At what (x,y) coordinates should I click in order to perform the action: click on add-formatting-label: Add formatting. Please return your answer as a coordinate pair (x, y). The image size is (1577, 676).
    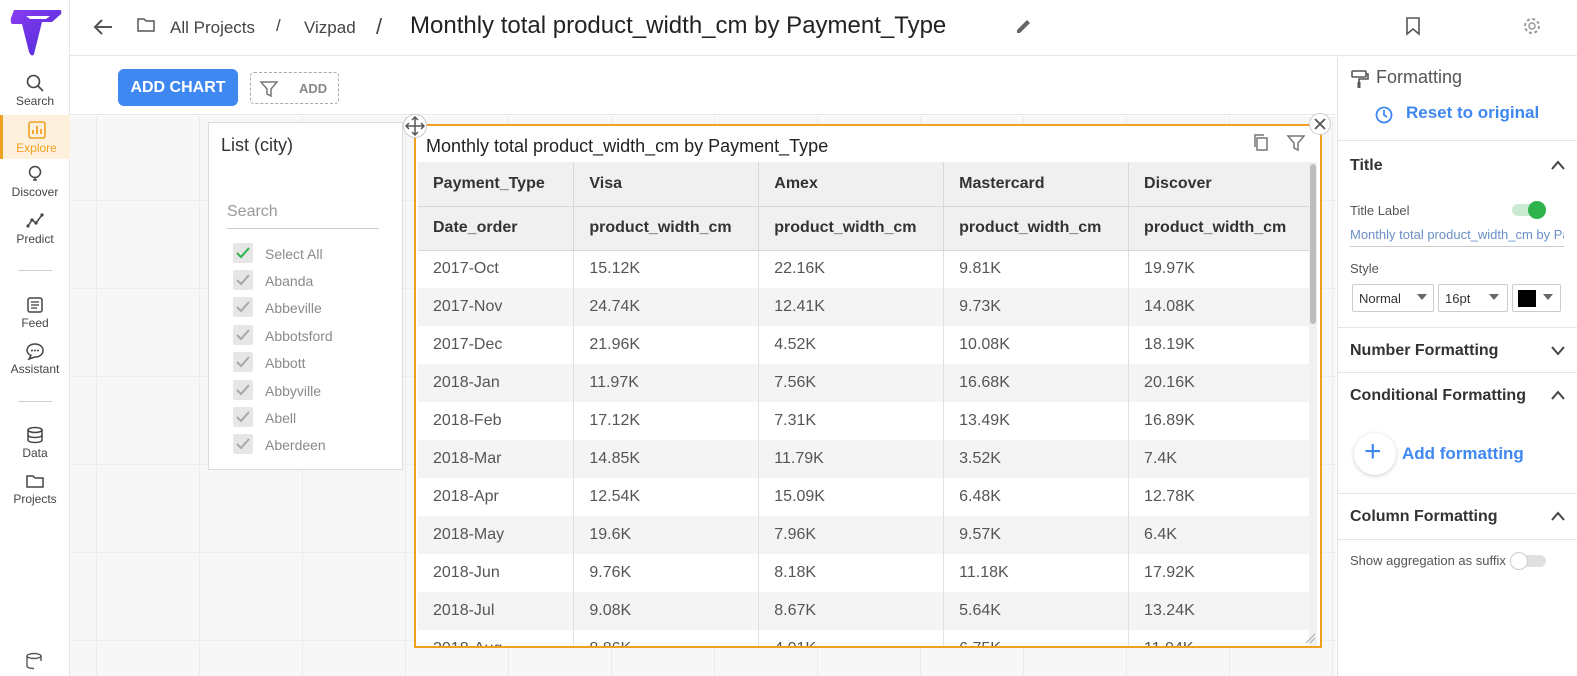
    Looking at the image, I should click on (1463, 453).